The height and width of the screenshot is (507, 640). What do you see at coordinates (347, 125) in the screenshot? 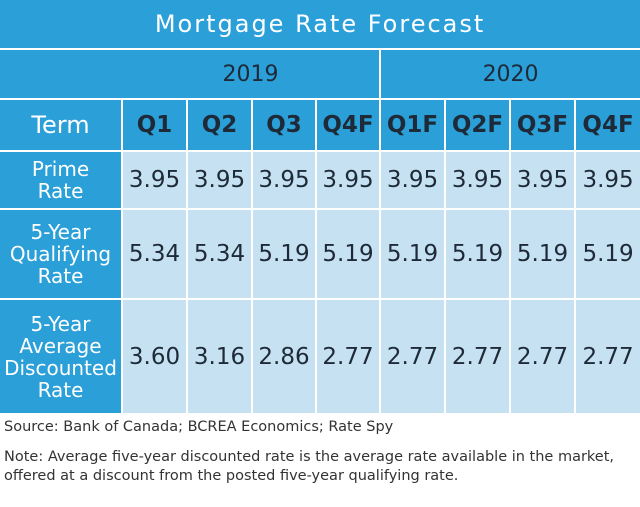
I see `column-header-4: Q4F` at bounding box center [347, 125].